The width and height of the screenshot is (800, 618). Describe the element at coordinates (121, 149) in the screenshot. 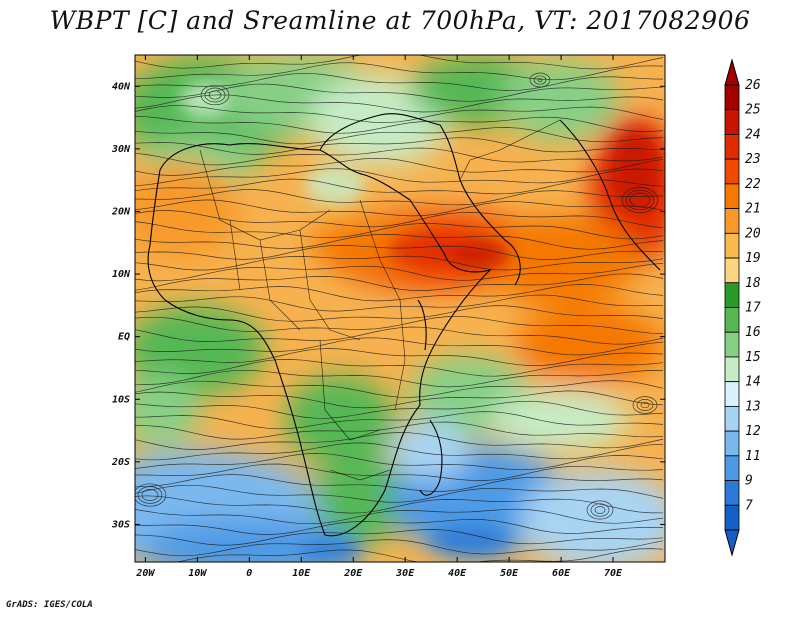

I see `lat-label: 30N` at that location.